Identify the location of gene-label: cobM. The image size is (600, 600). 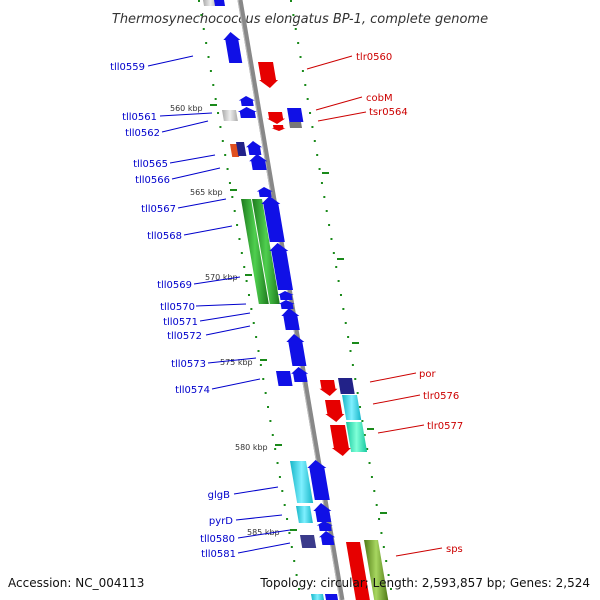
(379, 98).